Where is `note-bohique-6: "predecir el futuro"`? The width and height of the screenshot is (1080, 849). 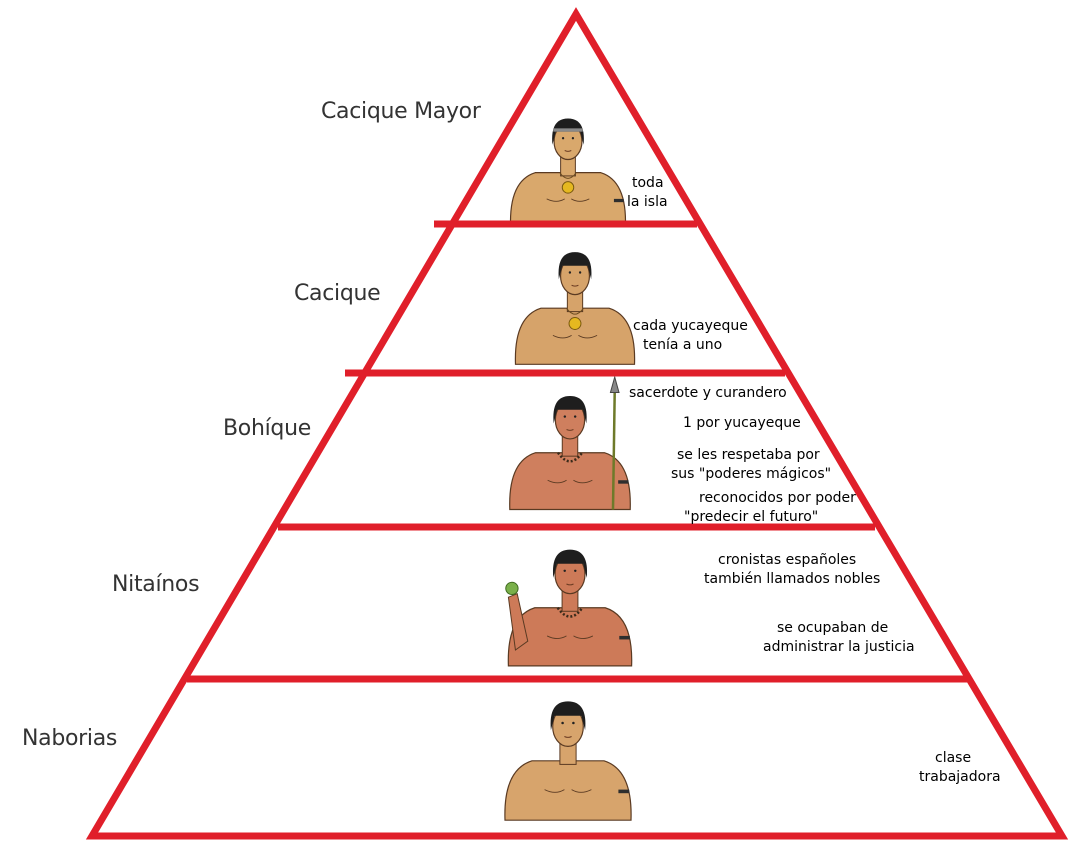
note-bohique-6: "predecir el futuro" is located at coordinates (751, 517).